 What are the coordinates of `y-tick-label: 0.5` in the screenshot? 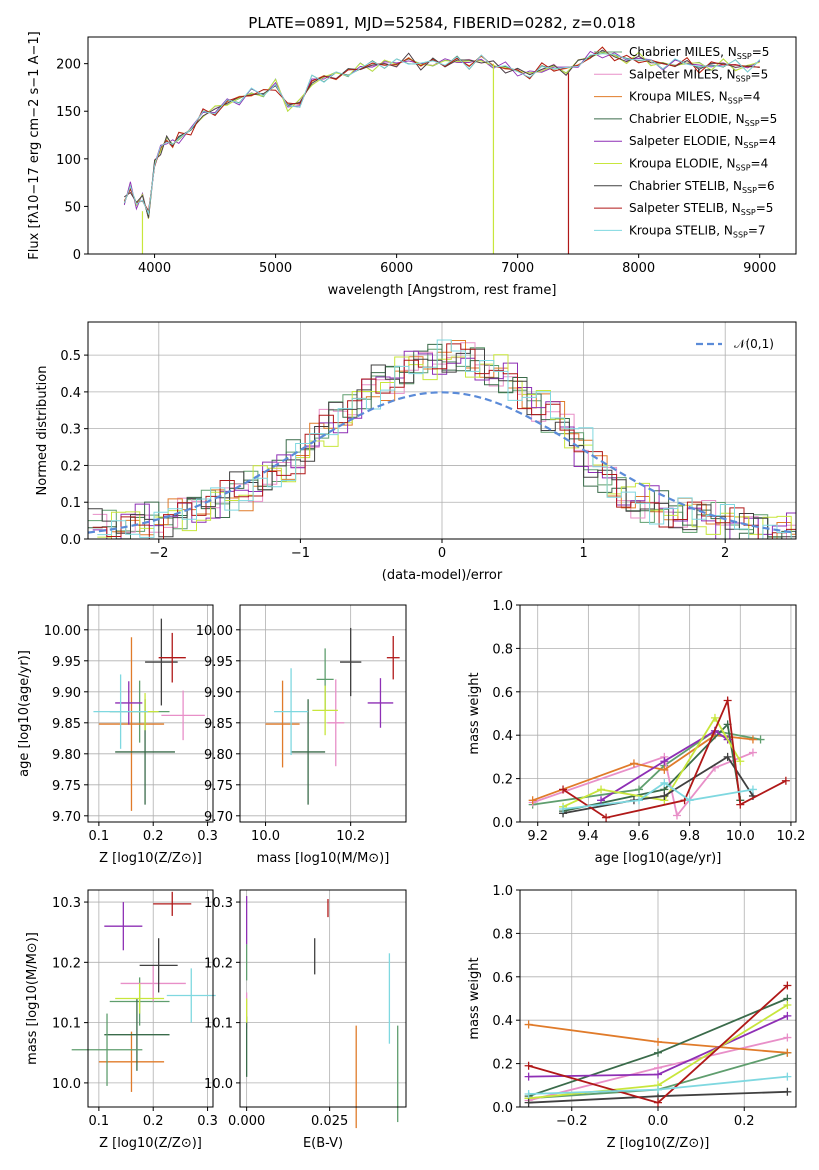 It's located at (70, 356).